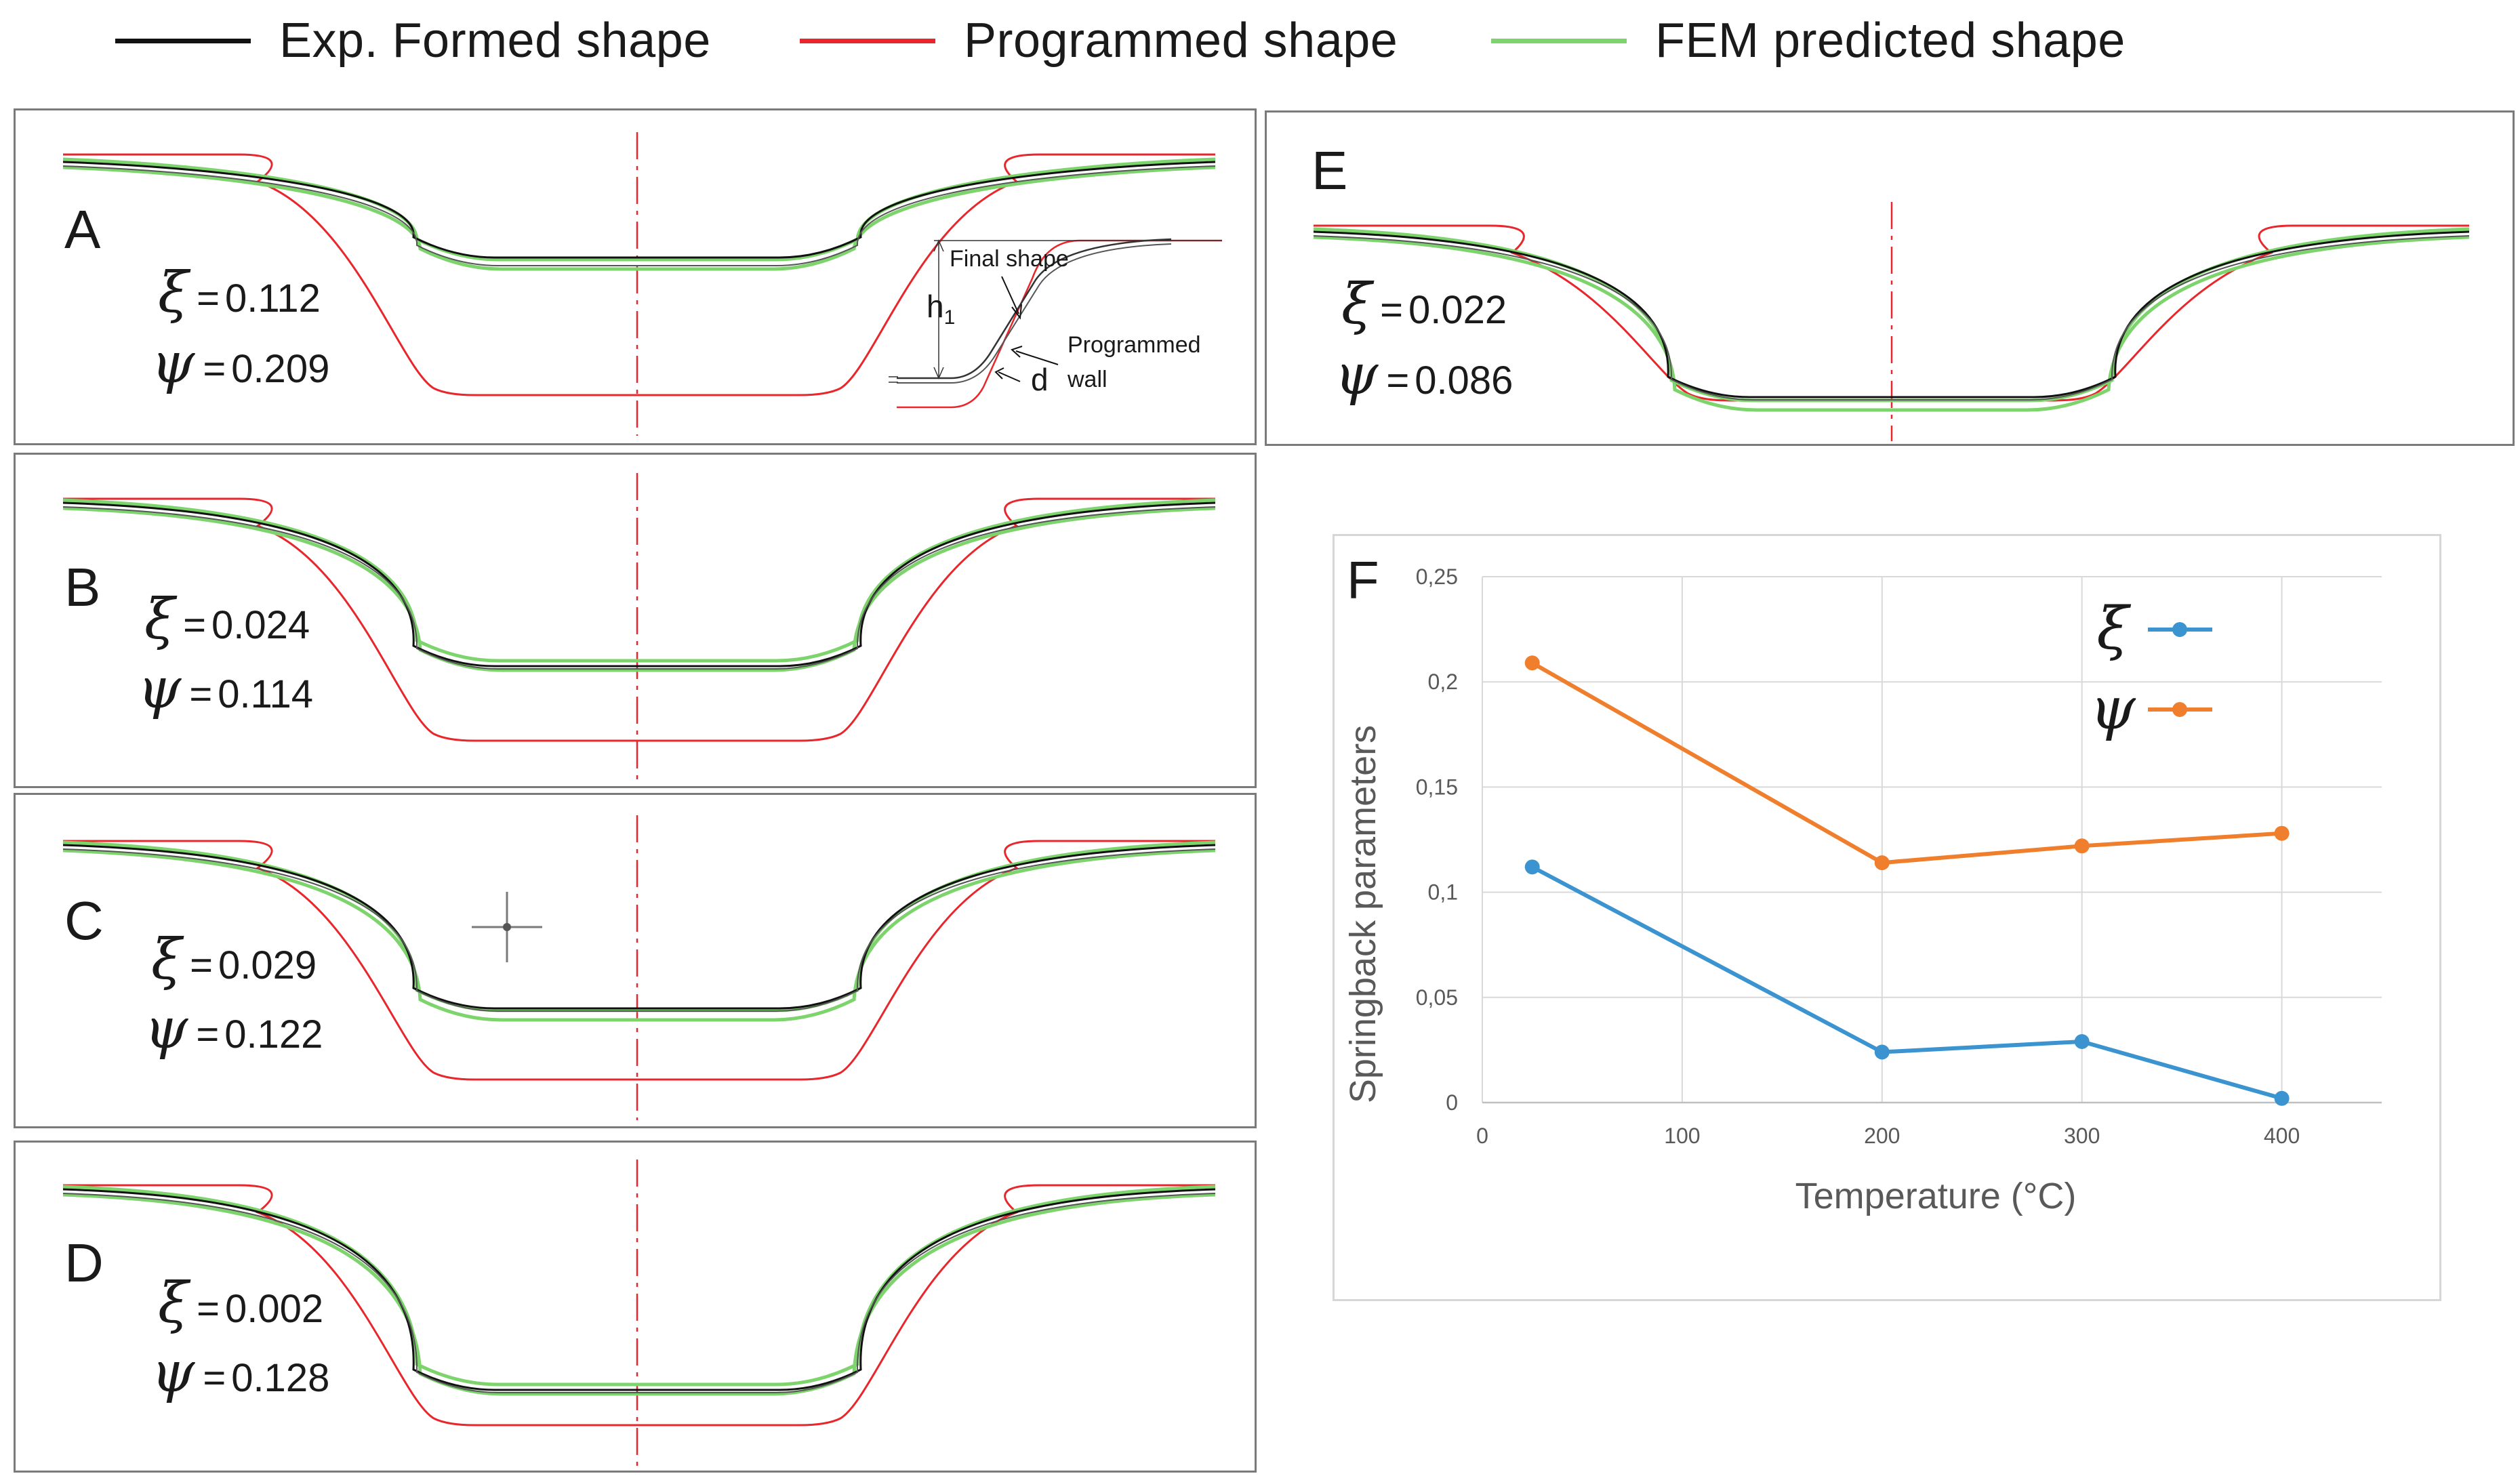  Describe the element at coordinates (1037, 357) in the screenshot. I see `inset-programmed-leader` at that location.